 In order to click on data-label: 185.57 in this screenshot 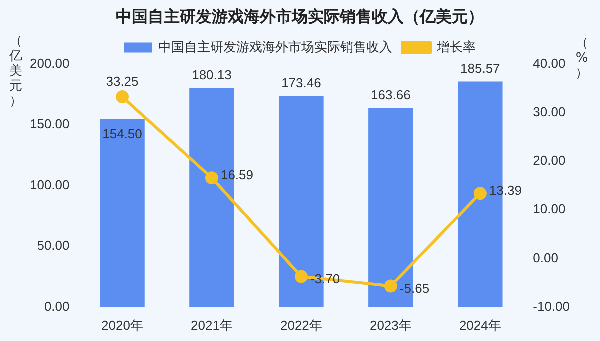, I will do `click(480, 68)`.